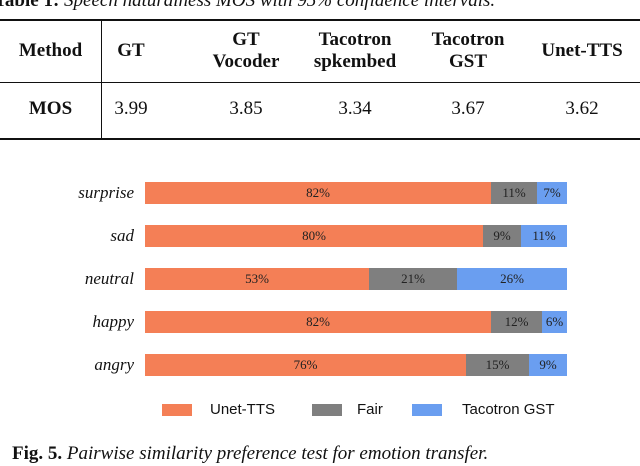 This screenshot has width=640, height=466. Describe the element at coordinates (514, 193) in the screenshot. I see `bar-segment-surprise-fair: 11%` at that location.